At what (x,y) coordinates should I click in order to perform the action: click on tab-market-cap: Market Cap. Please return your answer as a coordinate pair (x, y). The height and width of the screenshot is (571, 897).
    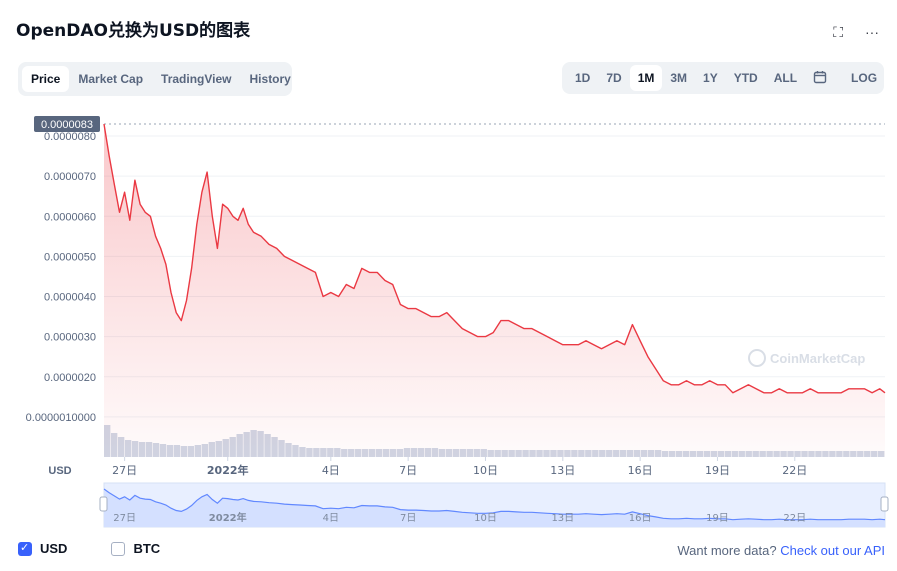
    Looking at the image, I should click on (111, 79).